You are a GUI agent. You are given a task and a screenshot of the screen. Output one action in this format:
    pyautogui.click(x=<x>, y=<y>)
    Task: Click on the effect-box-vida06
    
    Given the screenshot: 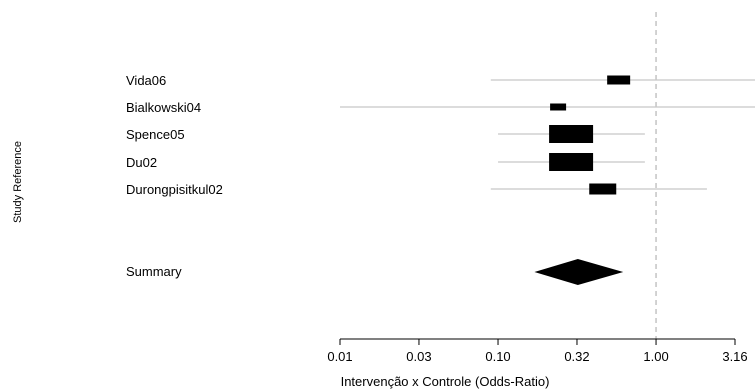 What is the action you would take?
    pyautogui.click(x=619, y=80)
    